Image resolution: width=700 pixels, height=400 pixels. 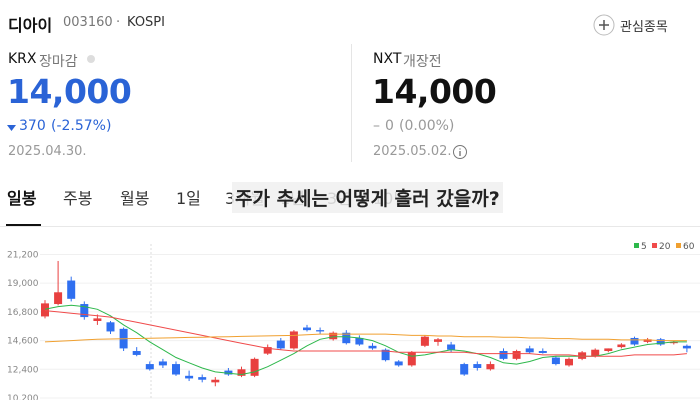 What do you see at coordinates (30, 25) in the screenshot?
I see `stock-name: 디아이` at bounding box center [30, 25].